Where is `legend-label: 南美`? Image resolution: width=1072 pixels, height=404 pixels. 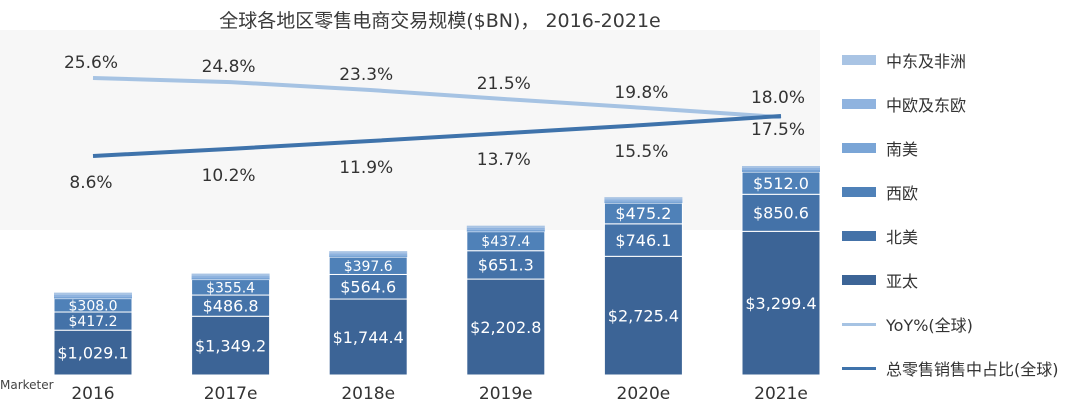 legend-label: 南美 is located at coordinates (902, 149).